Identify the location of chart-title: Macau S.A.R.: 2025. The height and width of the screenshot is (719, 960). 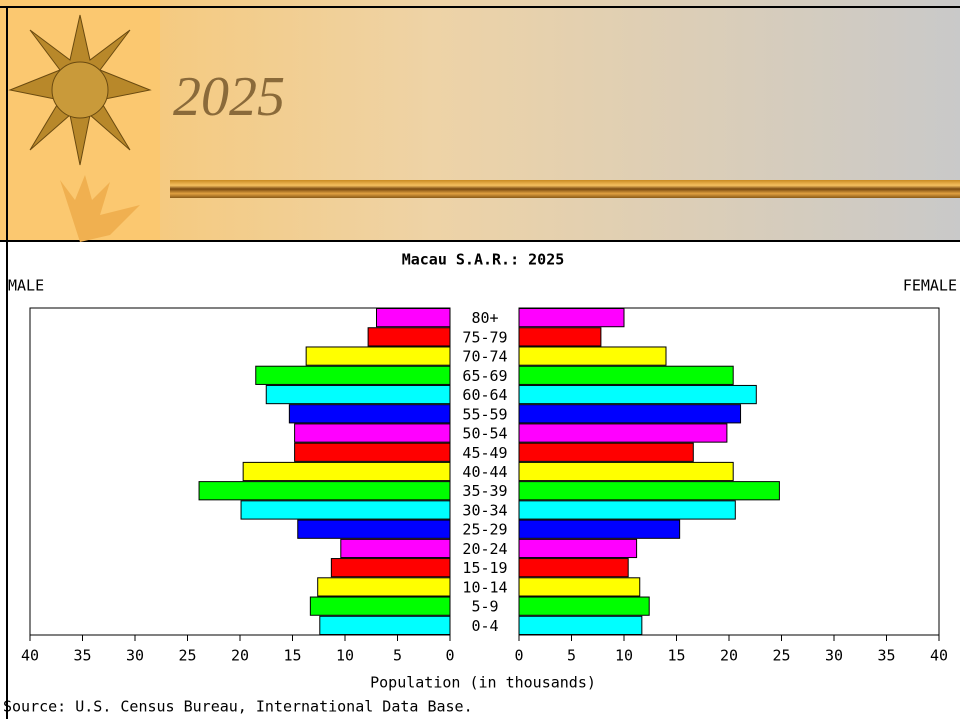
(483, 260).